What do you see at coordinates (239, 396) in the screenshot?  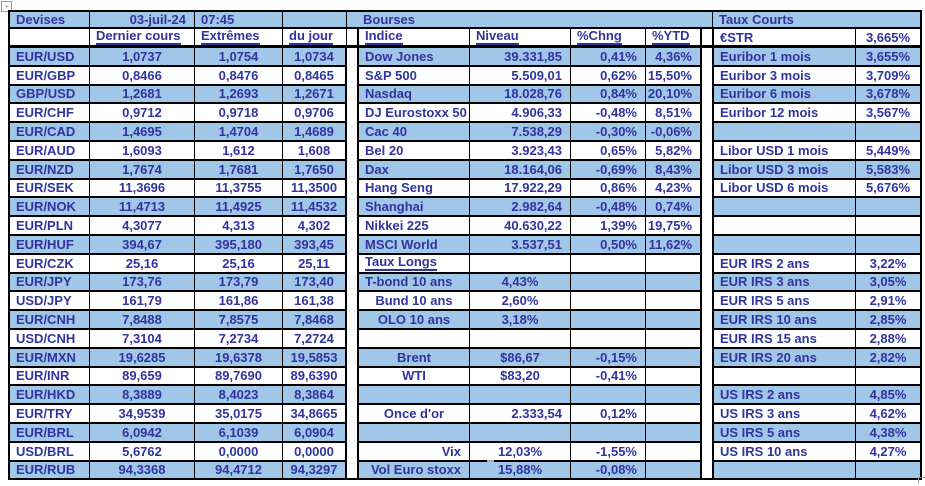 I see `extremes-cell: 8,4023` at bounding box center [239, 396].